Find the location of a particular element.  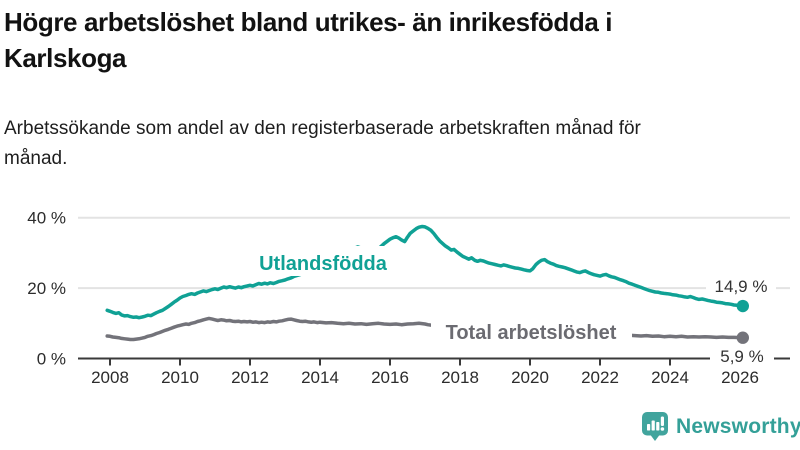

series-line-total is located at coordinates (425, 329).